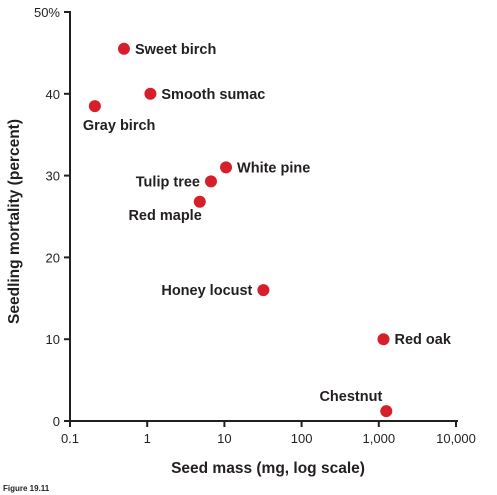 This screenshot has height=495, width=497. Describe the element at coordinates (268, 468) in the screenshot. I see `x-axis-label: Seed mass (mg, log scale)` at that location.